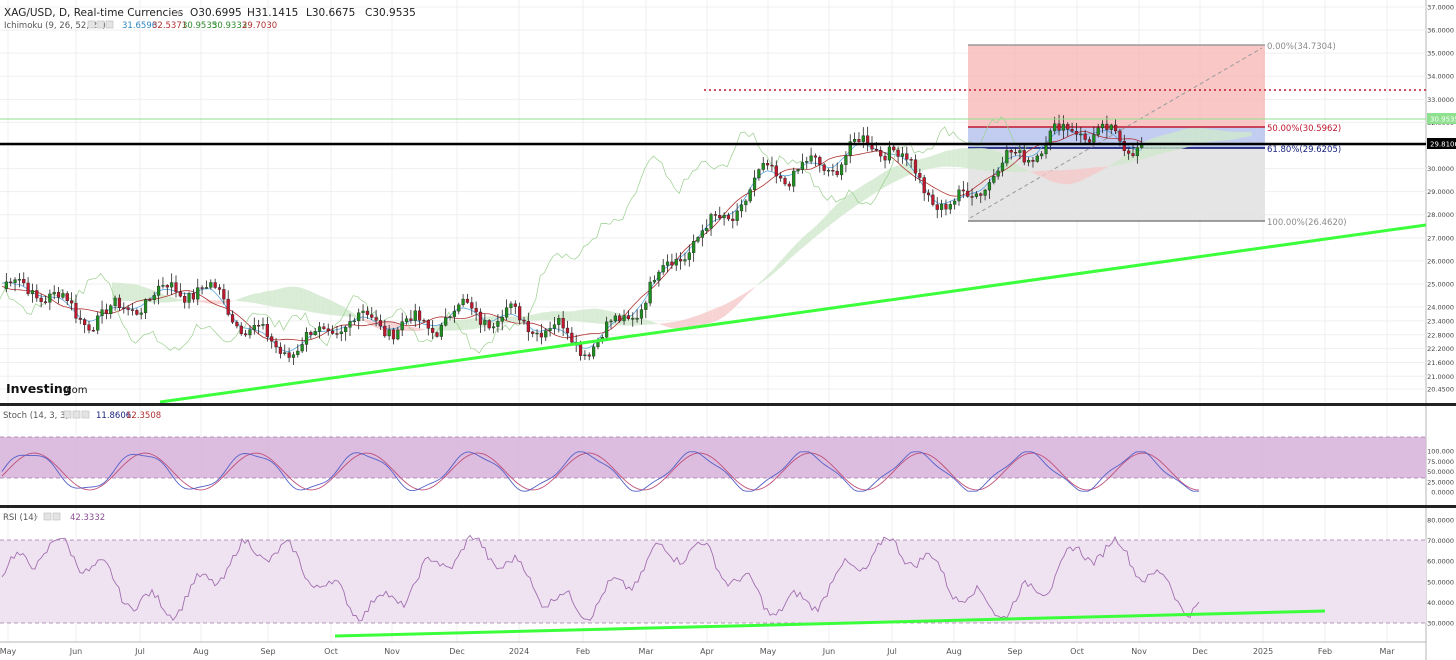  What do you see at coordinates (891, 651) in the screenshot?
I see `x-tick-label: Jul` at bounding box center [891, 651].